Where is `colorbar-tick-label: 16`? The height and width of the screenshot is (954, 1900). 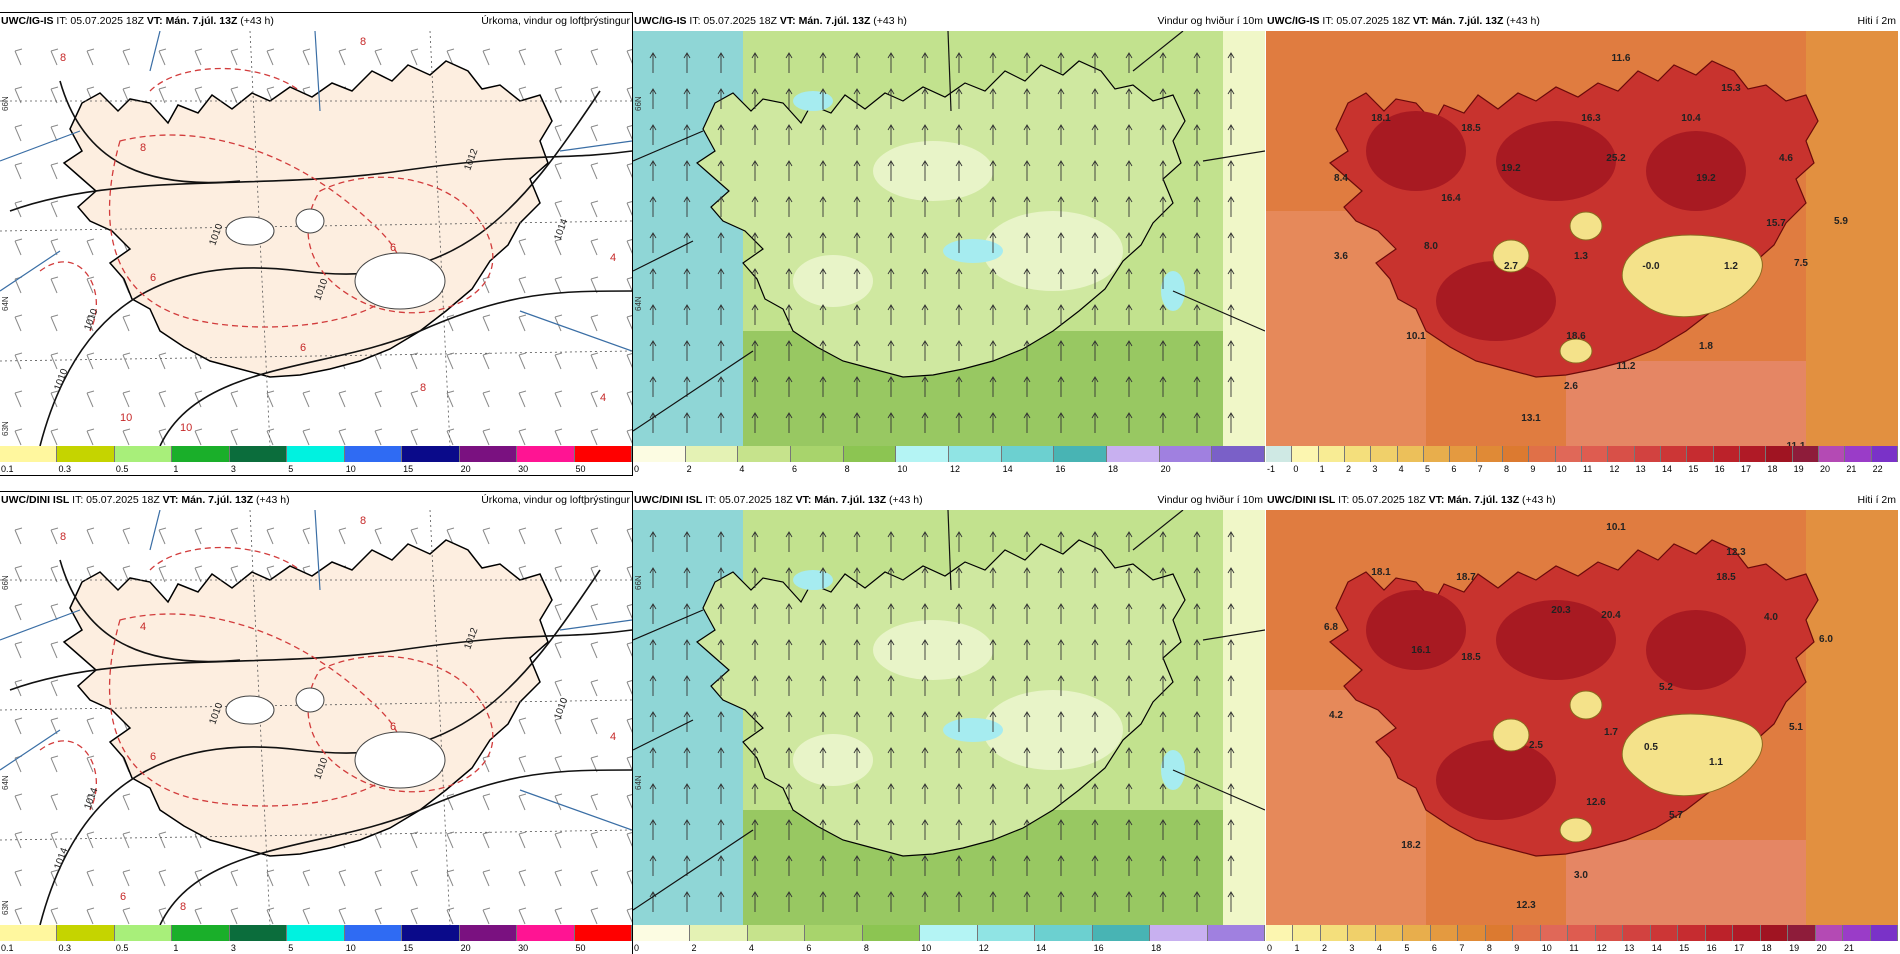
colorbar-tick-label: 16 is located at coordinates (1719, 469).